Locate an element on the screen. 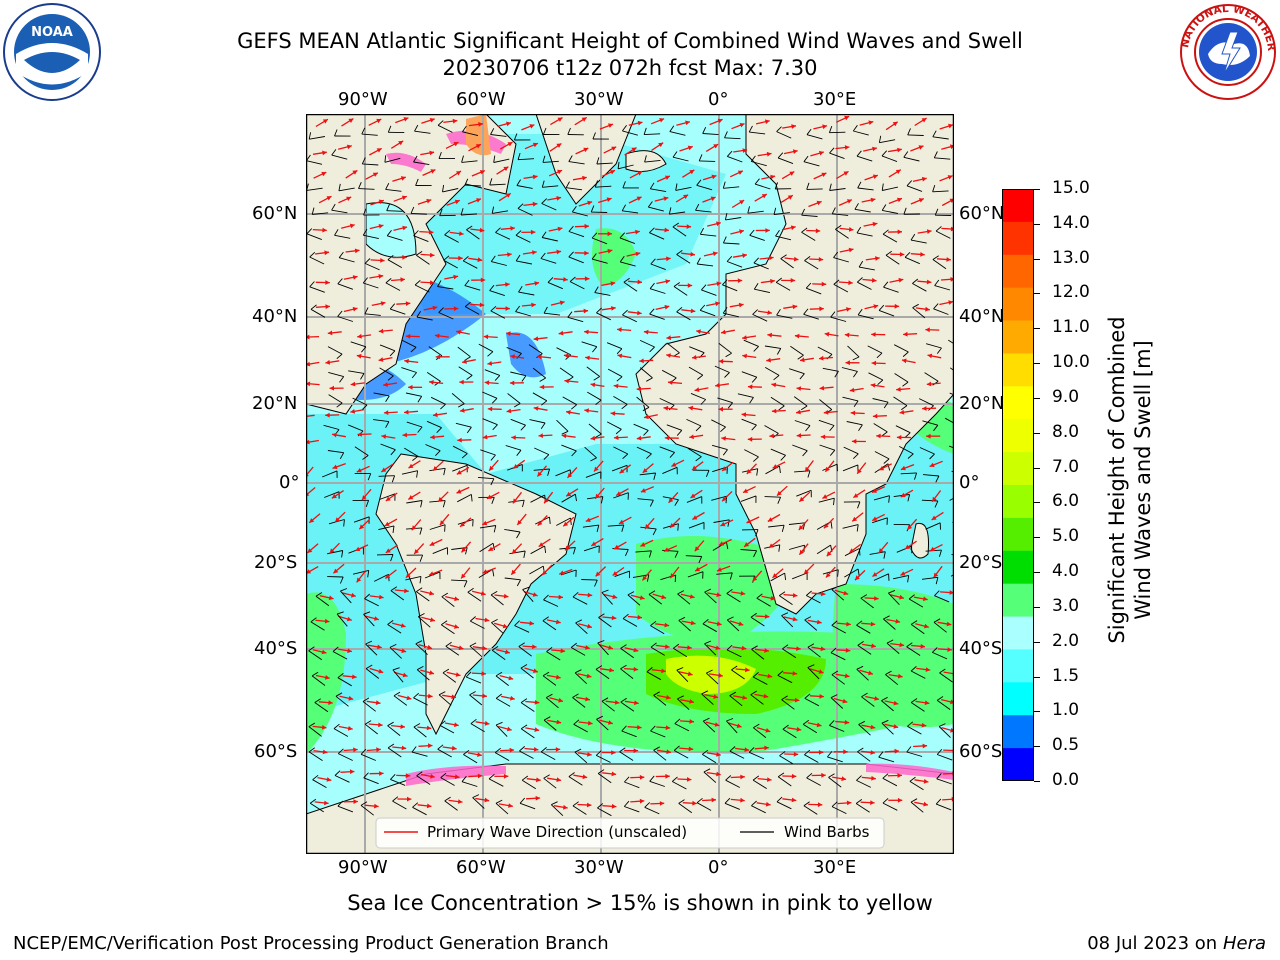 This screenshot has width=1280, height=960. colorbar-tick-label: 1.5 is located at coordinates (1066, 675).